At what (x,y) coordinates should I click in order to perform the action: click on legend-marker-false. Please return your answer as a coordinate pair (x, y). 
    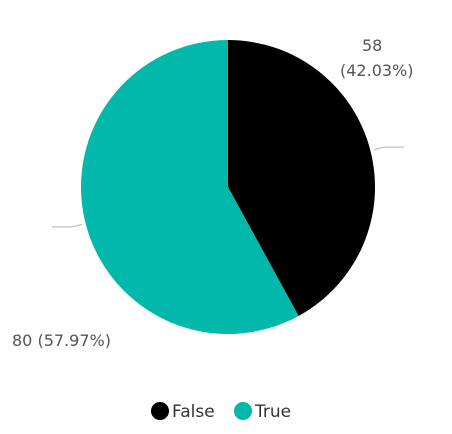
    Looking at the image, I should click on (160, 411).